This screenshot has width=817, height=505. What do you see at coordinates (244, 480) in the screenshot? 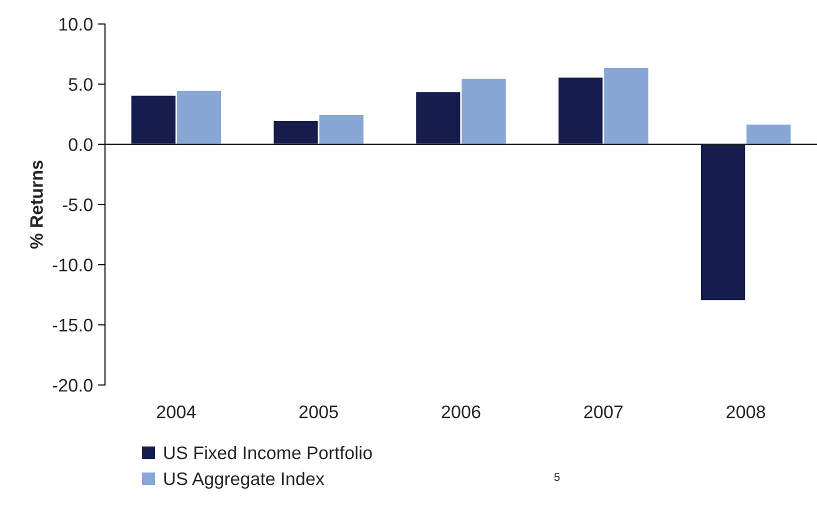
I see `legend-label: US Aggregate Index` at bounding box center [244, 480].